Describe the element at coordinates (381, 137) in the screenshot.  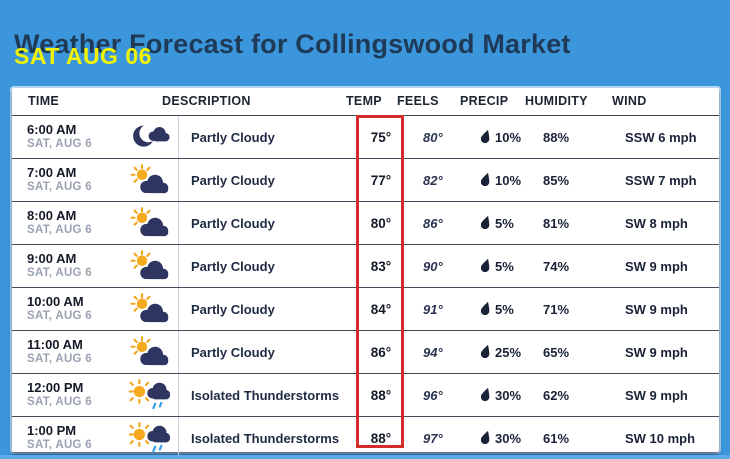
I see `temp-cell: 75°` at that location.